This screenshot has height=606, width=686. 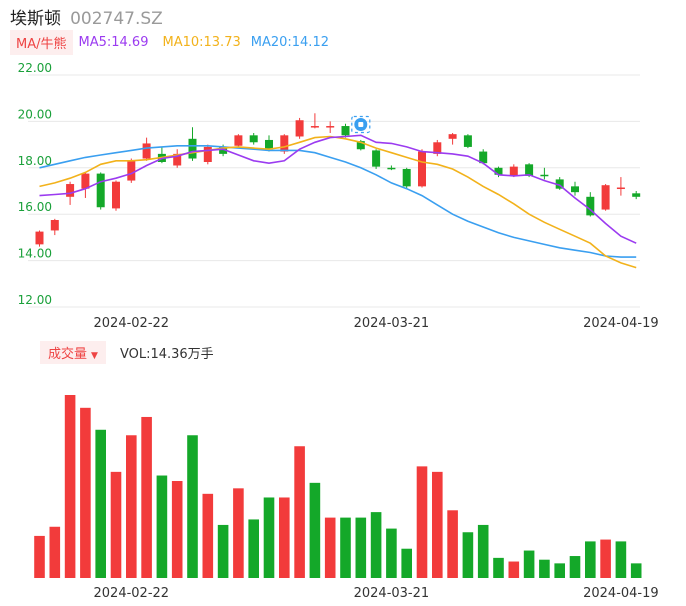 I want to click on volume-x-tick-label: 2024-03-21, so click(x=392, y=593).